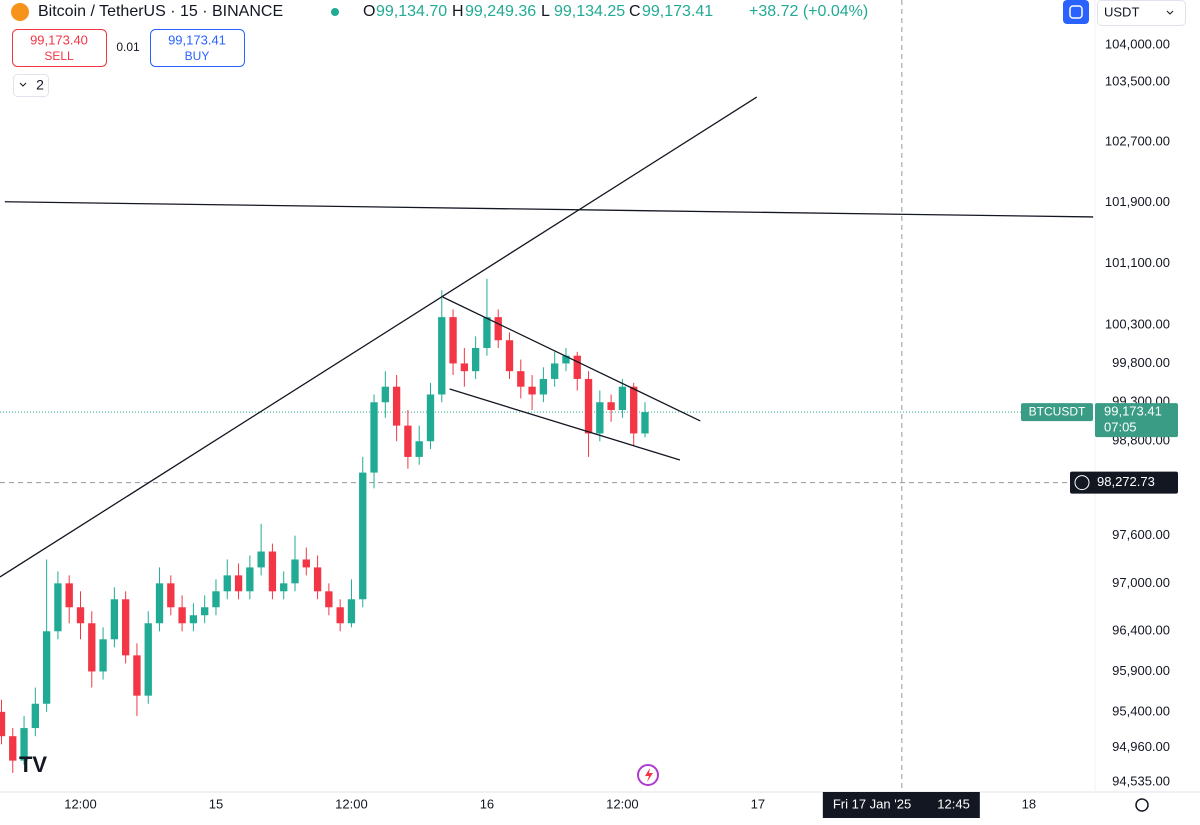  What do you see at coordinates (758, 803) in the screenshot?
I see `x-tick-label: 17` at bounding box center [758, 803].